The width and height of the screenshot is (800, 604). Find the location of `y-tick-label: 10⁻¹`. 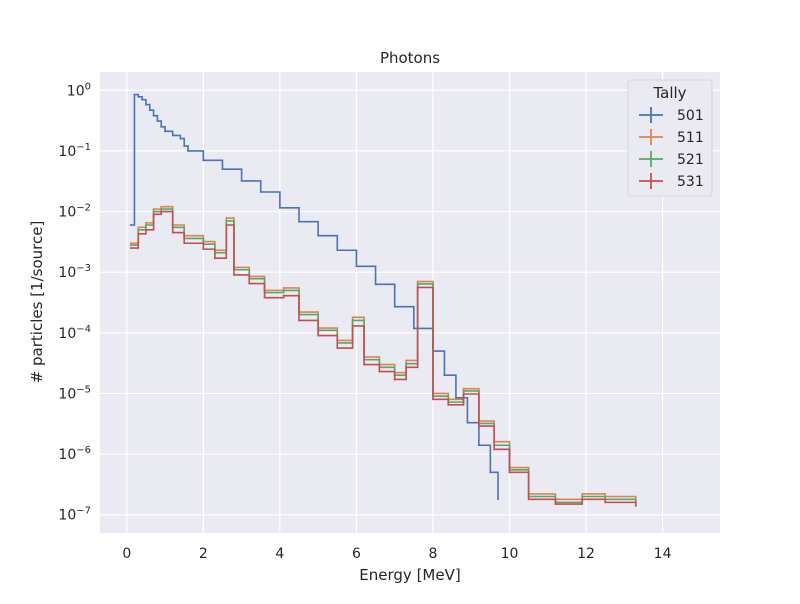

y-tick-label: 10⁻¹ is located at coordinates (74, 151).